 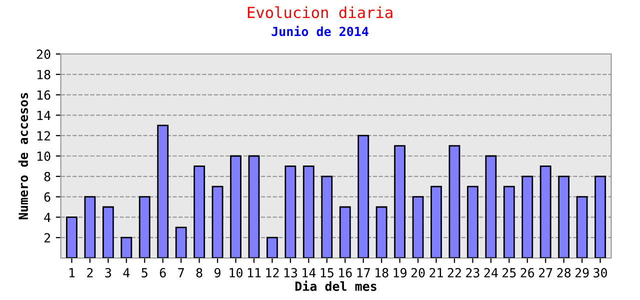 I want to click on x-tick-label: 12, so click(x=272, y=273).